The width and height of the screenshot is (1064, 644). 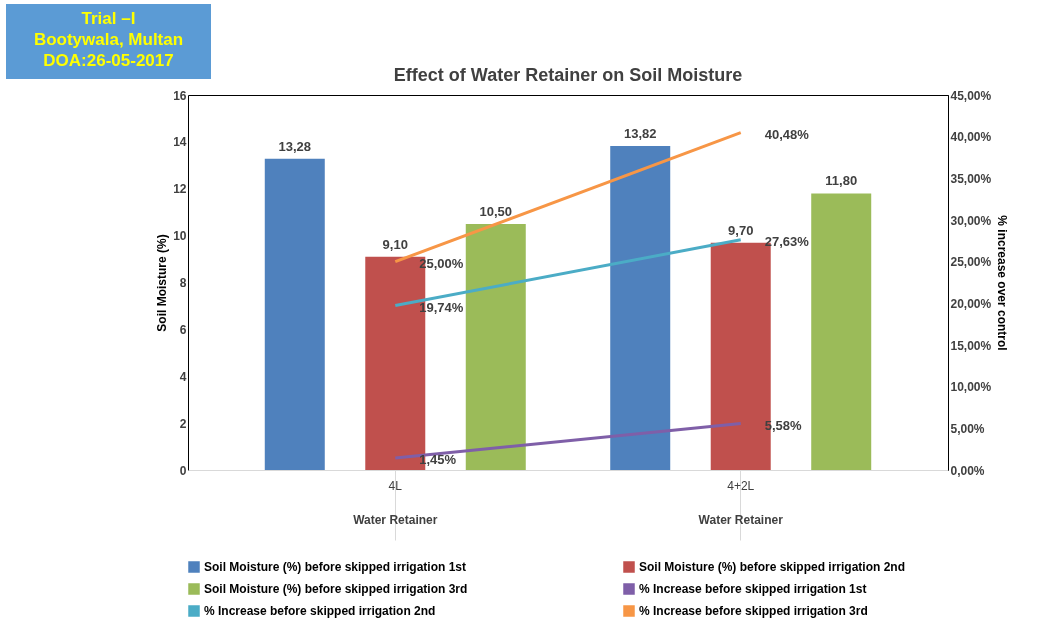 What do you see at coordinates (640, 134) in the screenshot?
I see `data-label: 13,82` at bounding box center [640, 134].